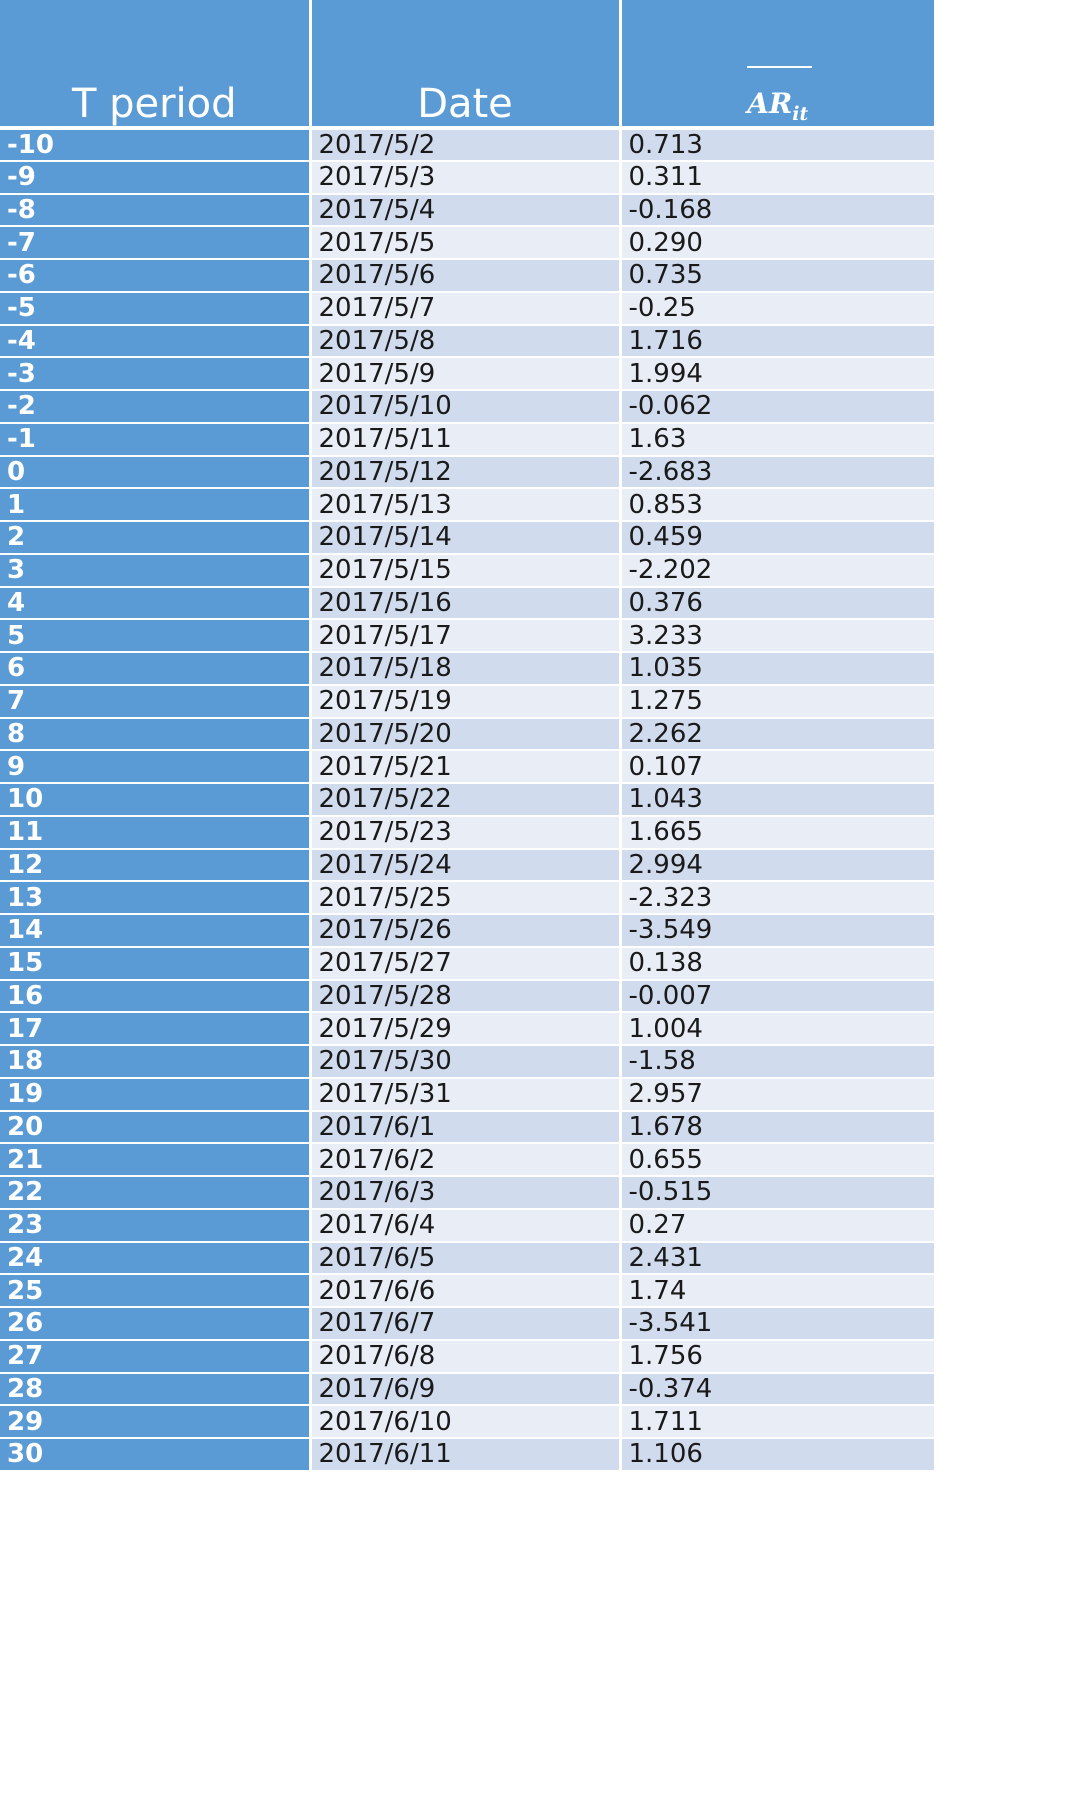 The image size is (1080, 1808). I want to click on date-cell: 2017/6/7, so click(466, 1324).